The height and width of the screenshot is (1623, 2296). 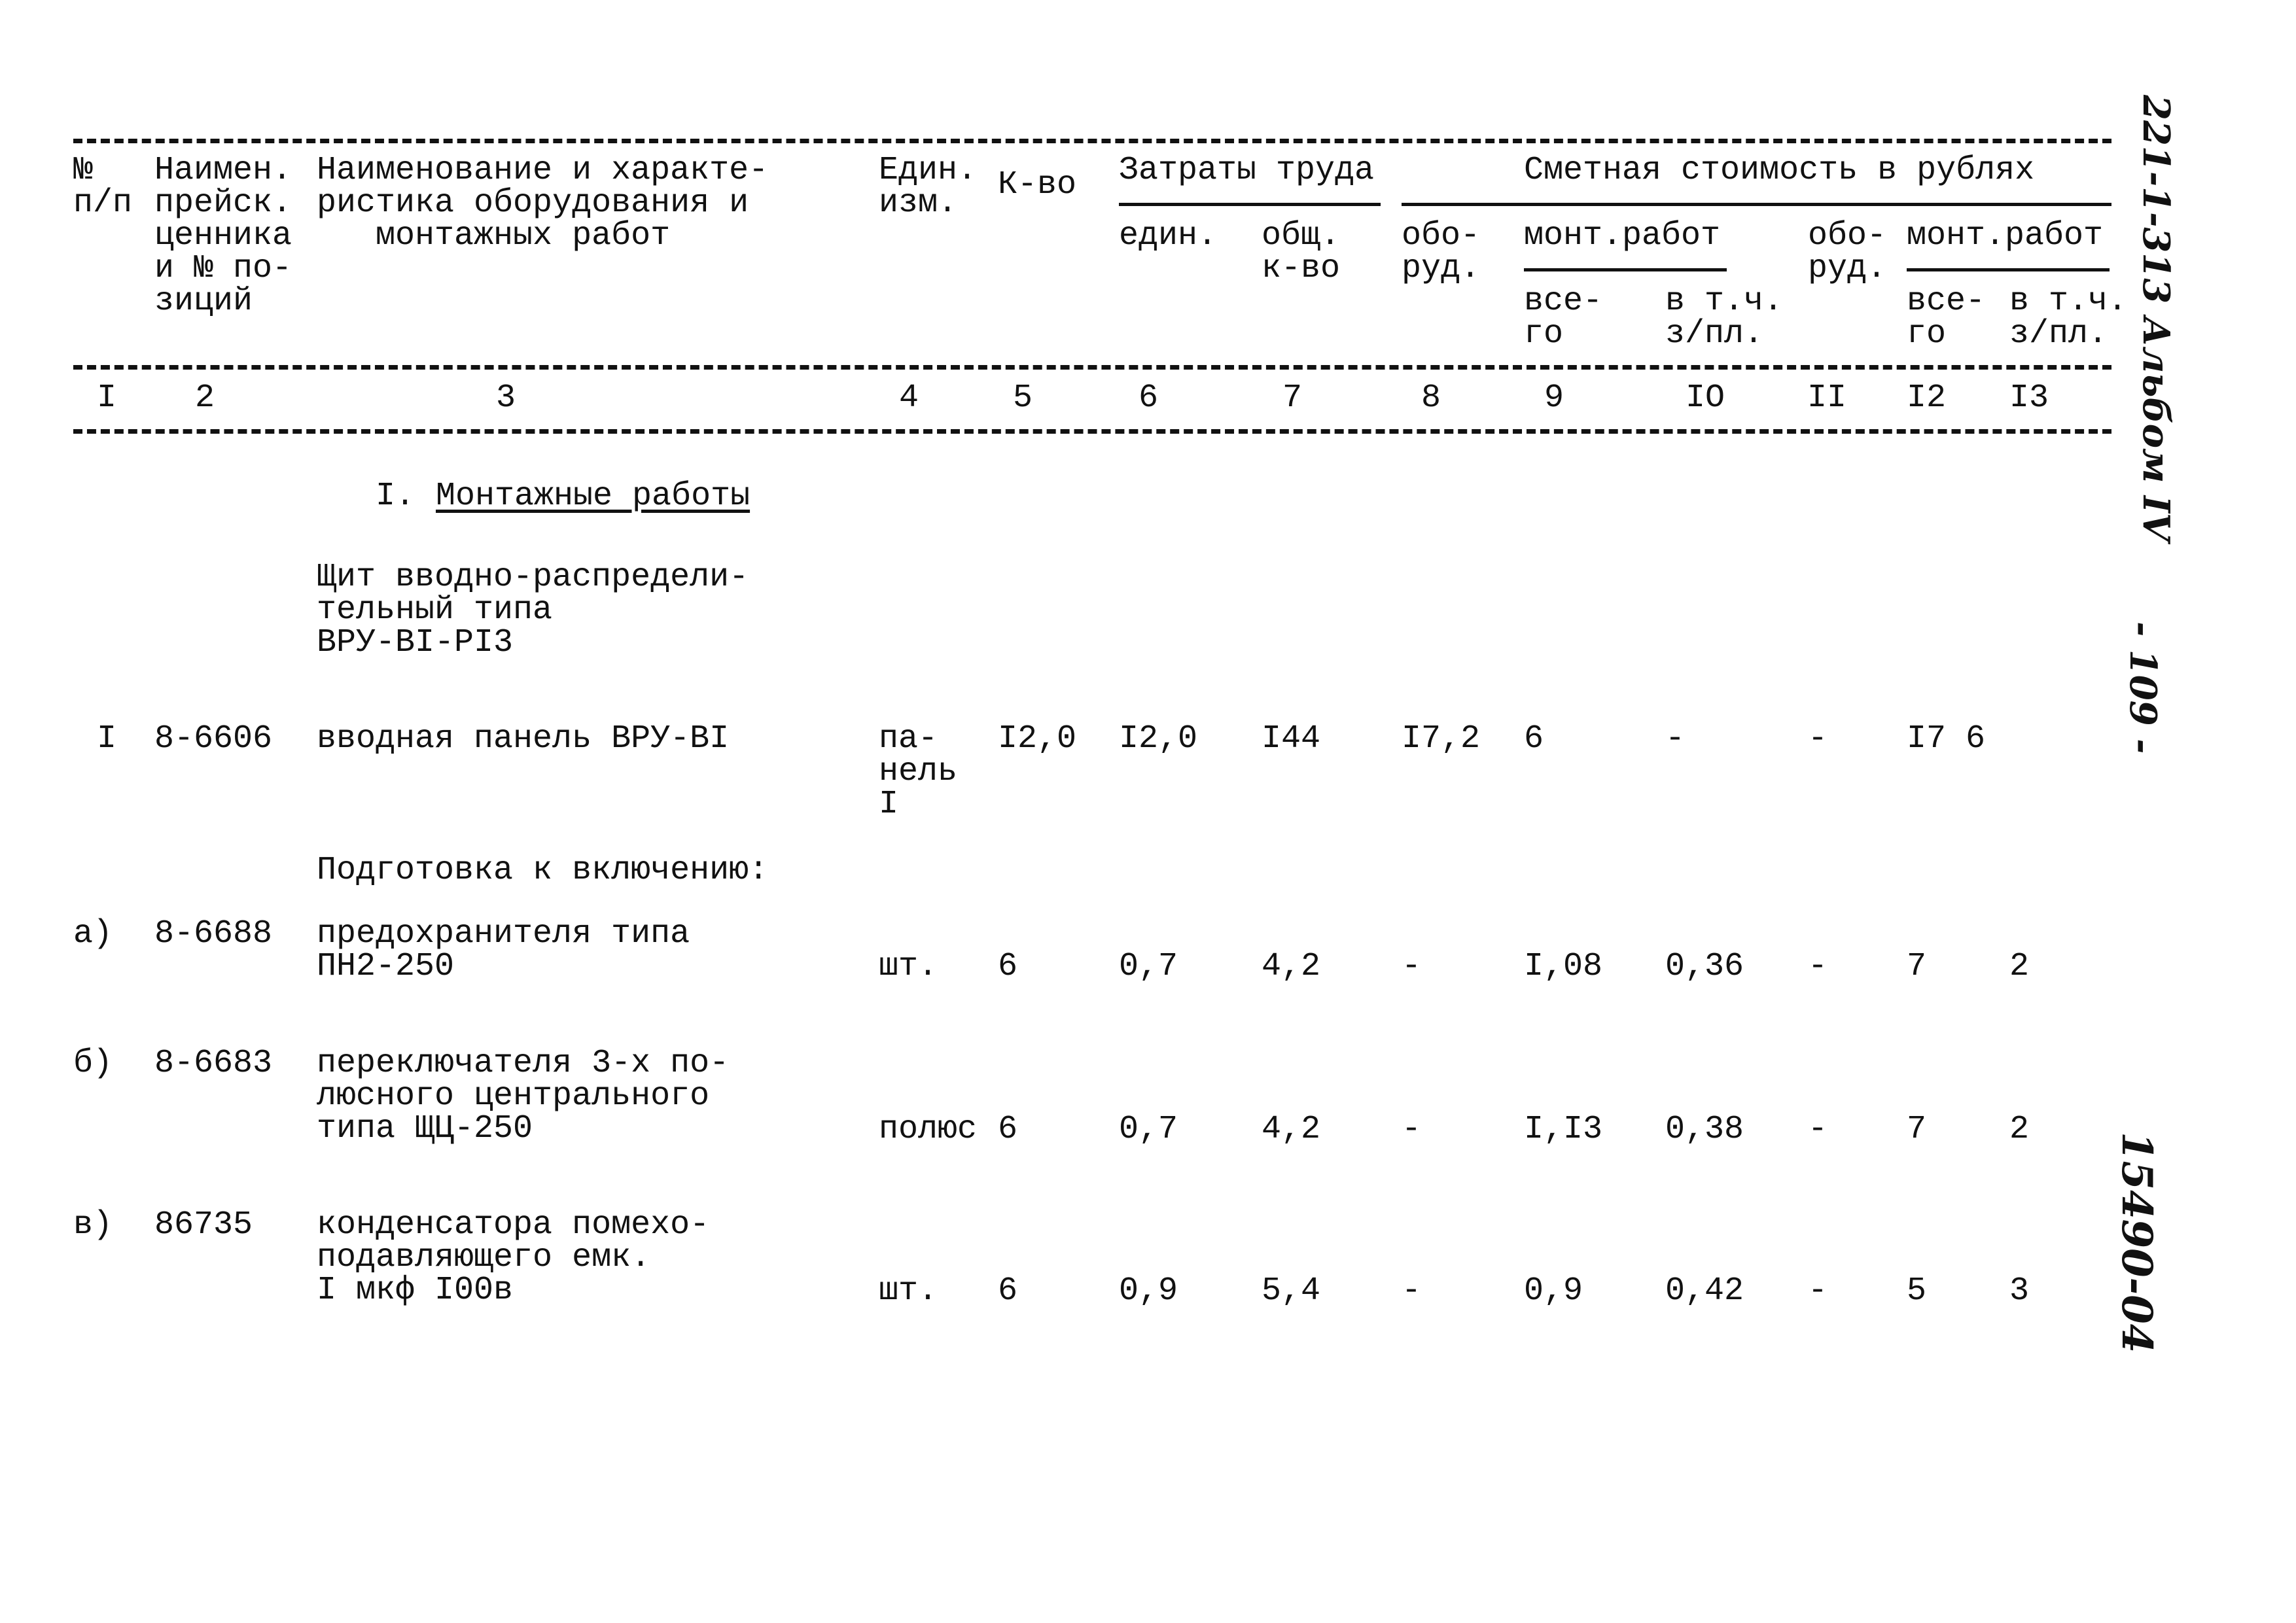 What do you see at coordinates (503, 950) in the screenshot?
I see `row-name: предохранителя типа ПН2-250` at bounding box center [503, 950].